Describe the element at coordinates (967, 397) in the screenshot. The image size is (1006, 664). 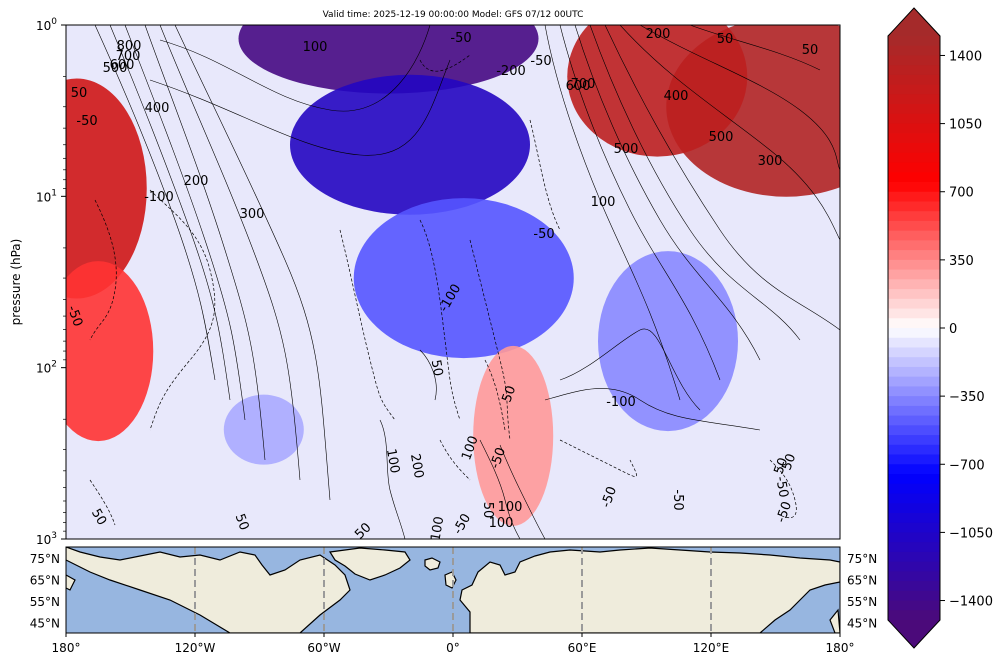
I see `colorbar-tick-label: −350` at that location.